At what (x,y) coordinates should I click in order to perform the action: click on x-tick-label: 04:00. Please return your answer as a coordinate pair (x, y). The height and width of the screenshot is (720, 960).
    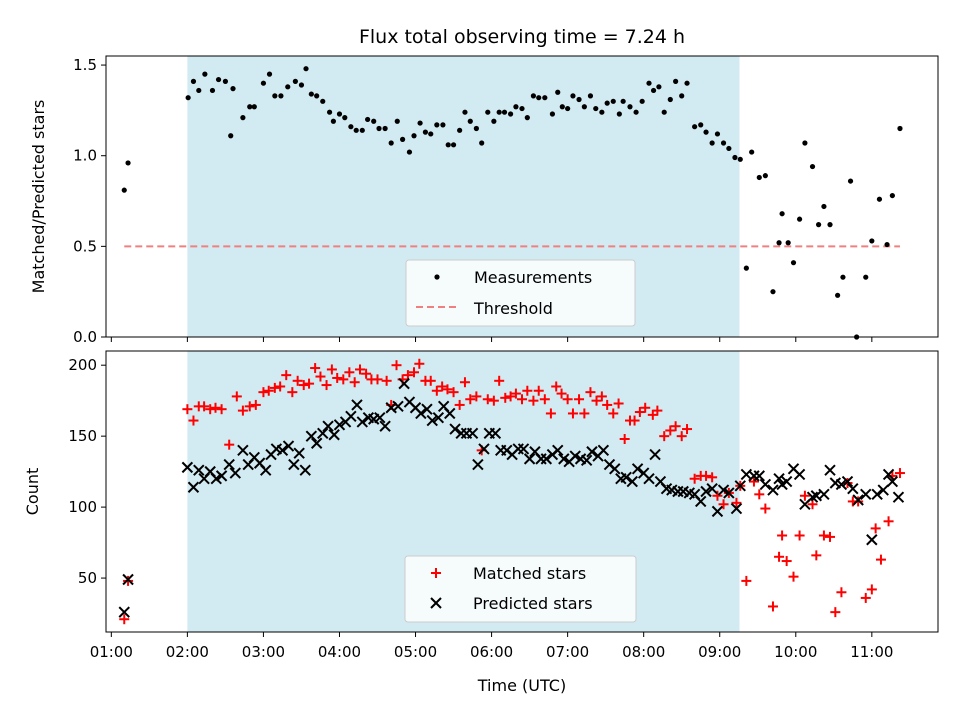
    Looking at the image, I should click on (339, 652).